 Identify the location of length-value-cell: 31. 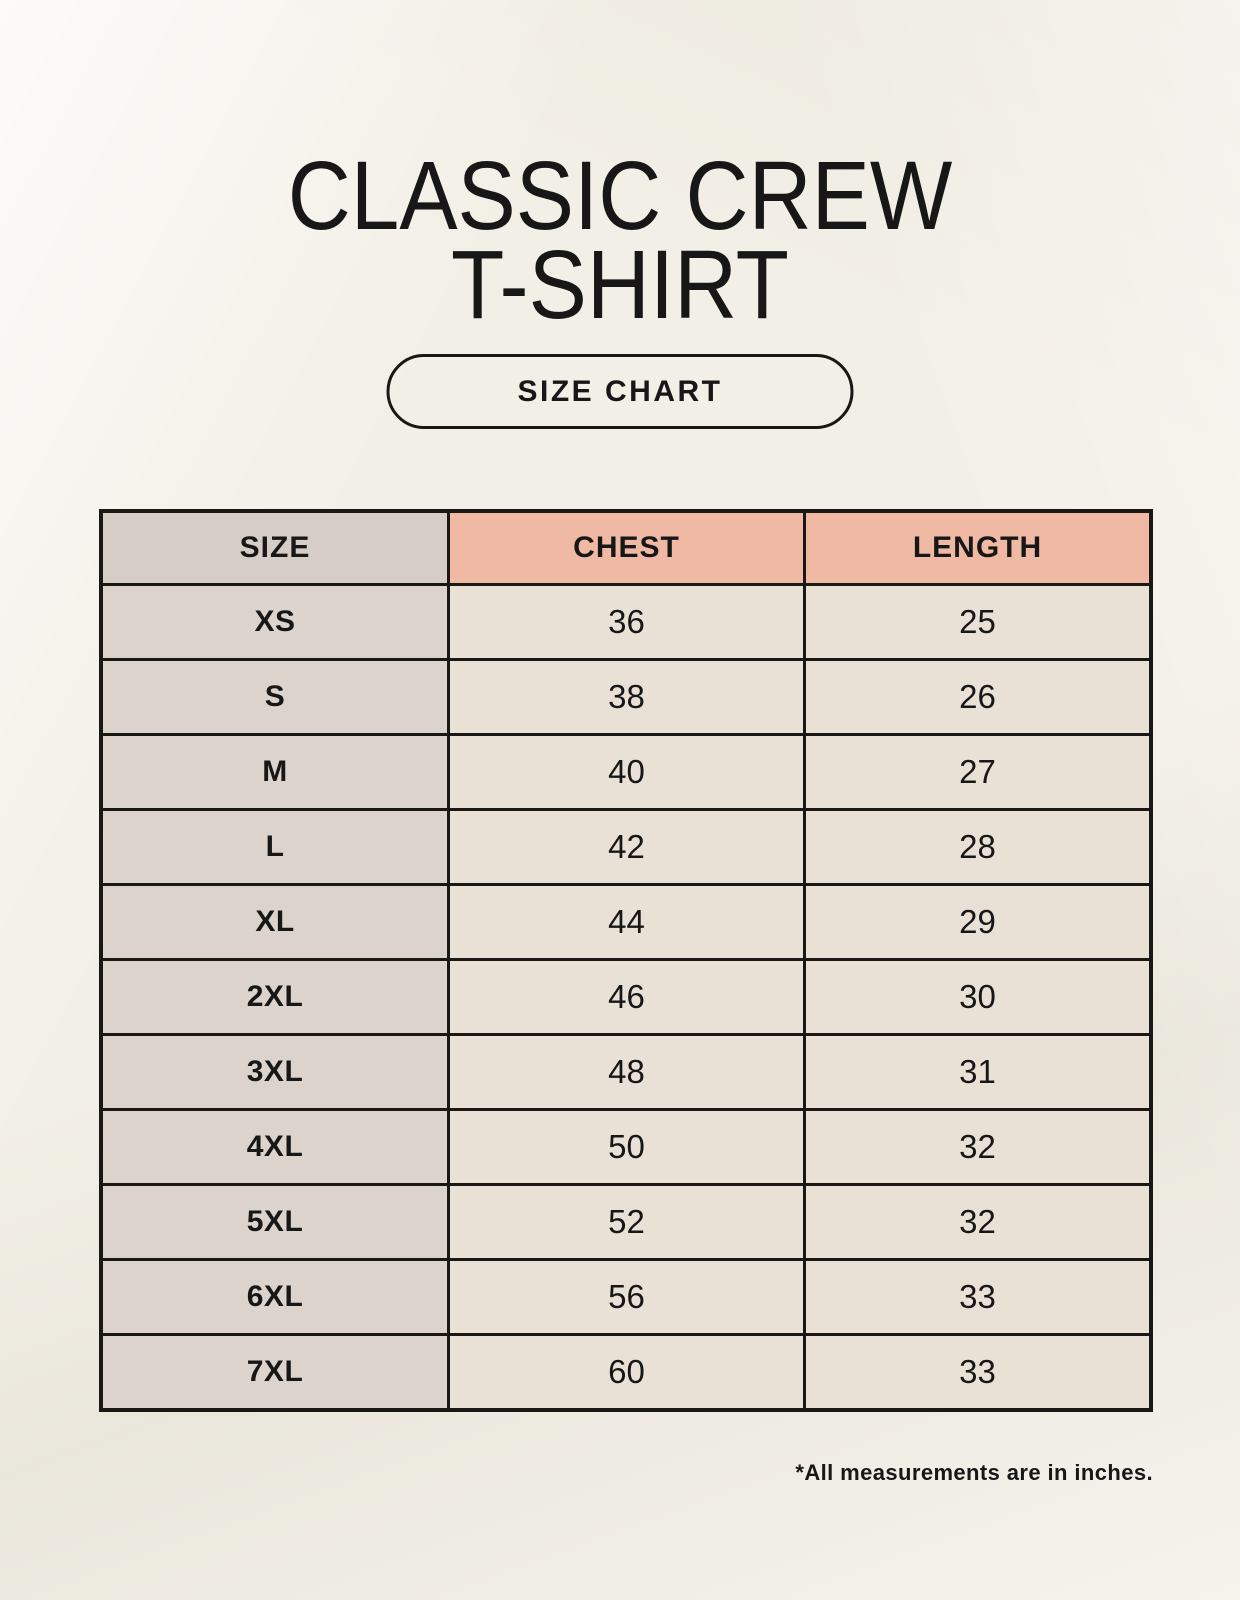
(977, 1072).